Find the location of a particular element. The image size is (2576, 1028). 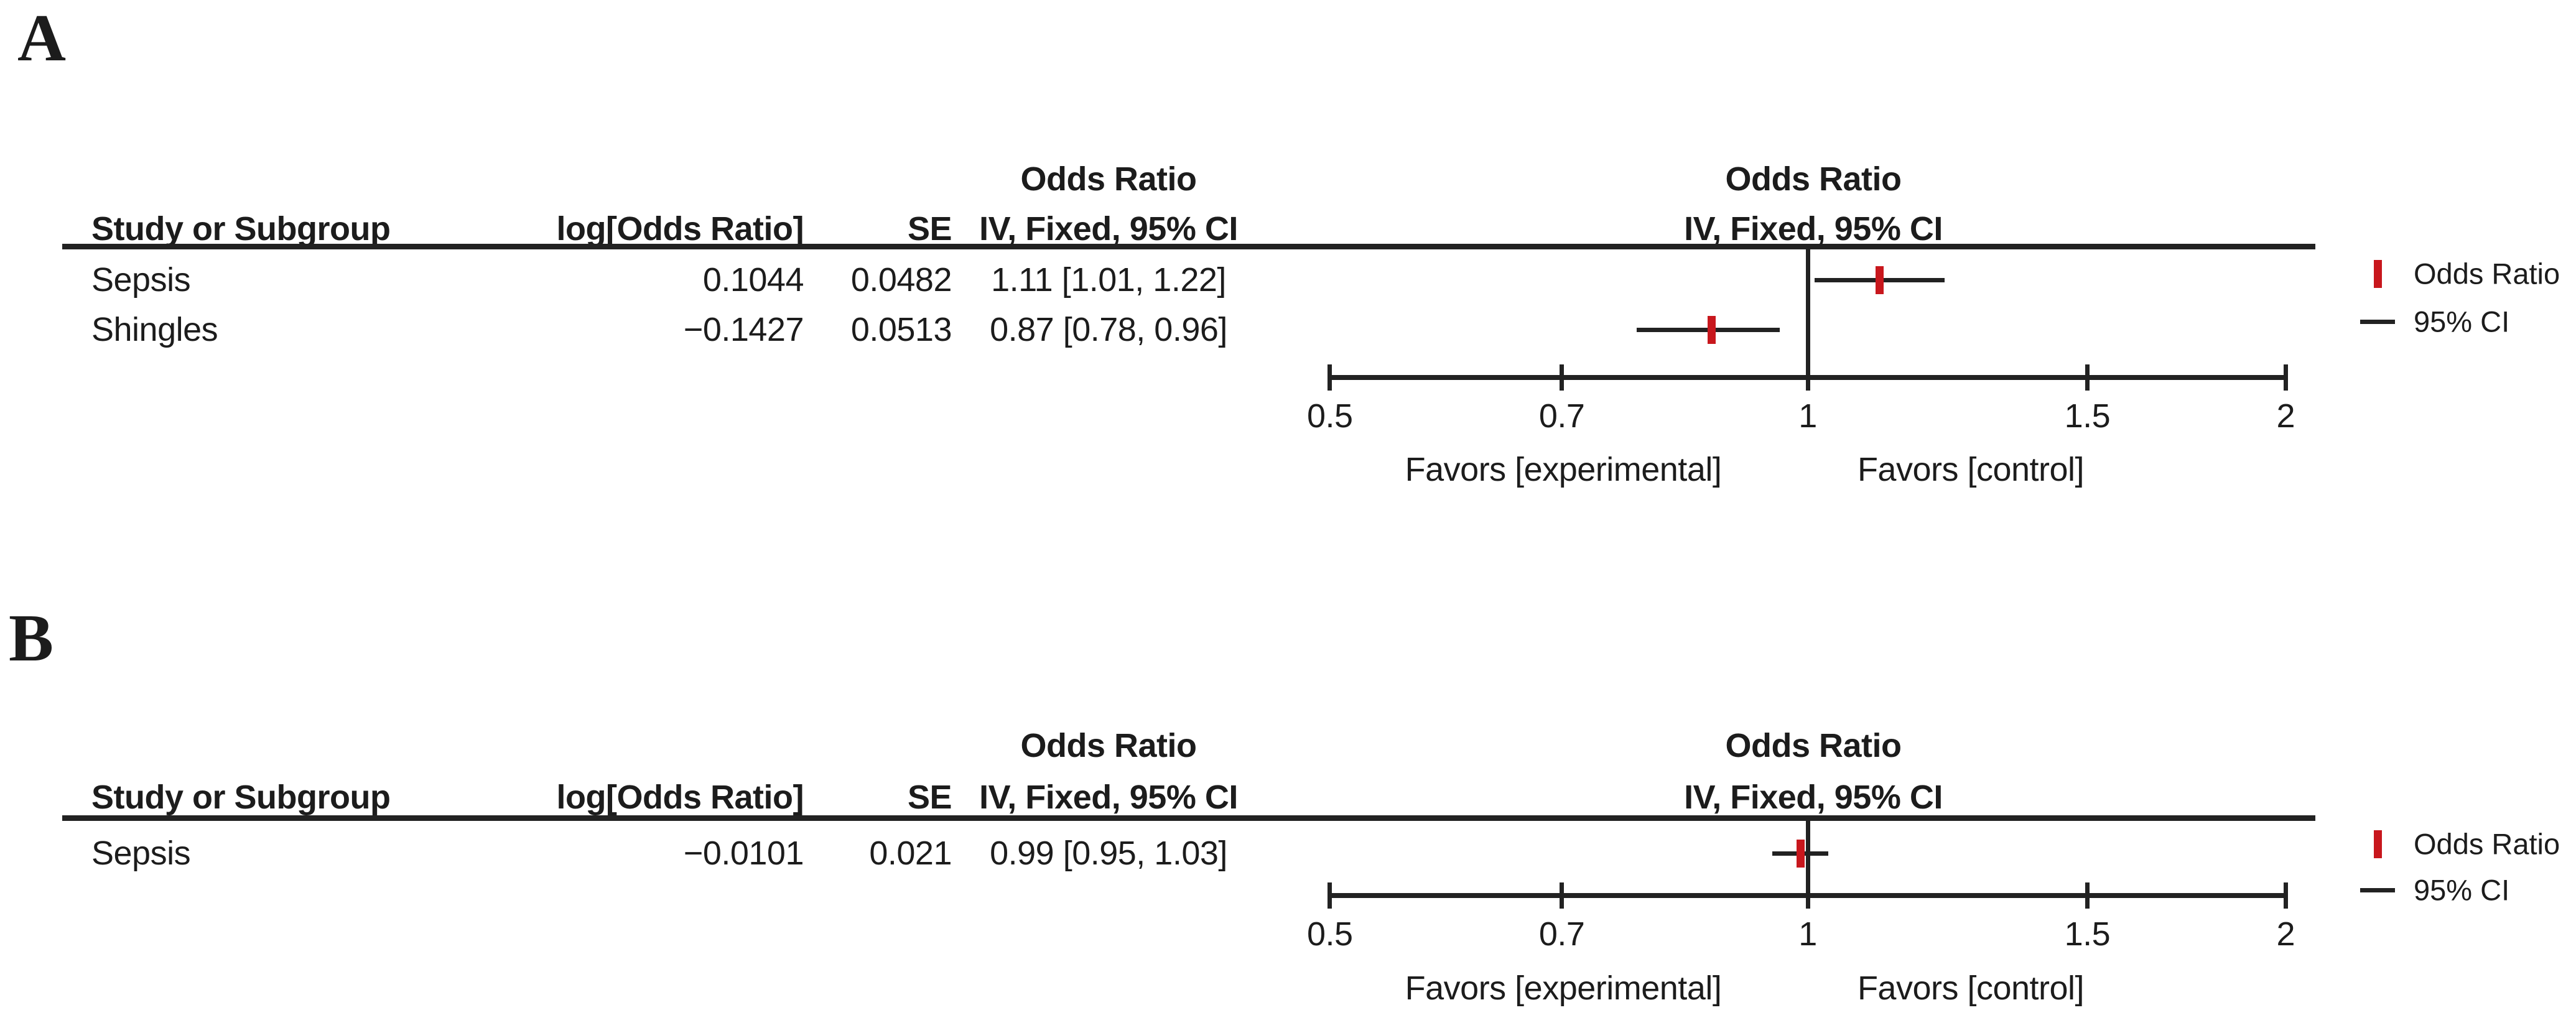

study-name: Shingles is located at coordinates (154, 330).